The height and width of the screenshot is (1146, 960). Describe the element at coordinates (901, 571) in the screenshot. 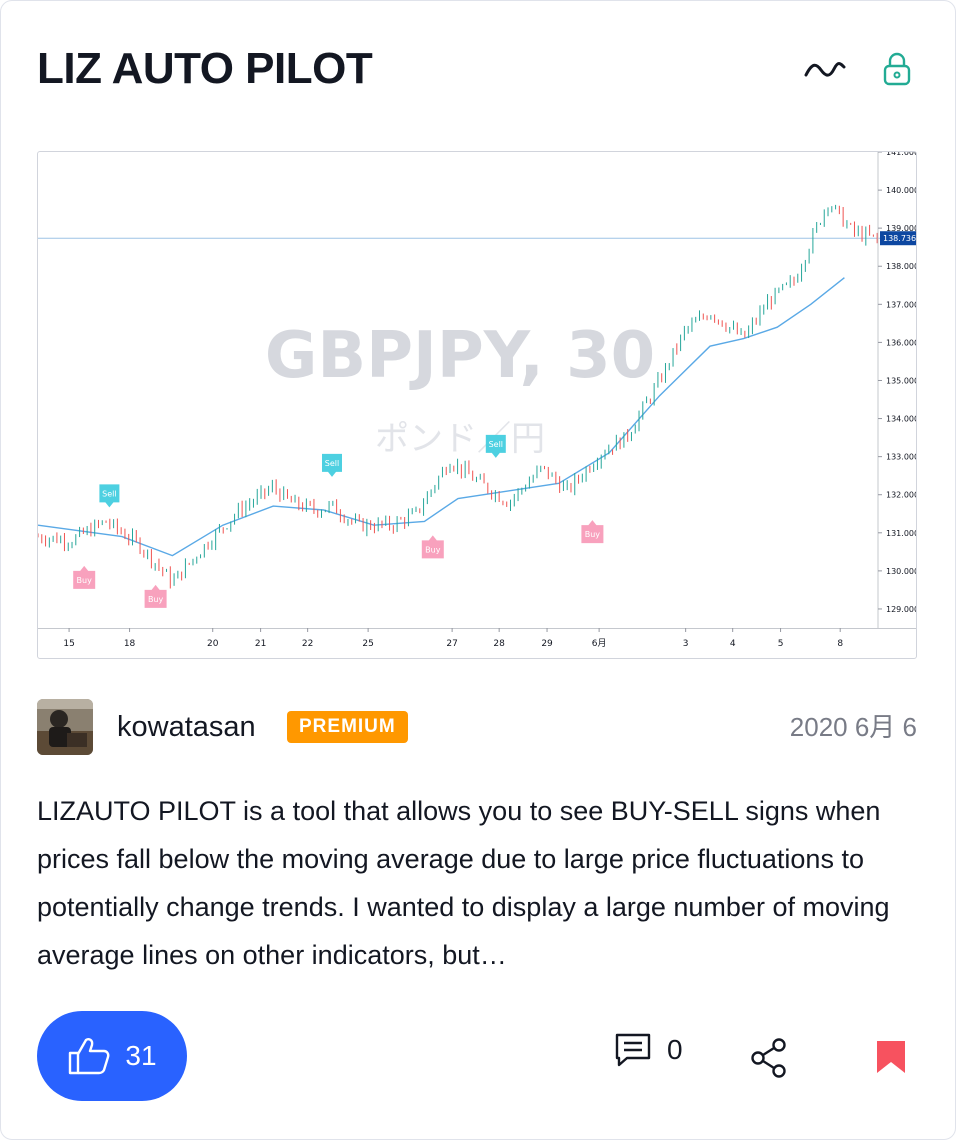

I see `y-tick-label: 130.000` at that location.